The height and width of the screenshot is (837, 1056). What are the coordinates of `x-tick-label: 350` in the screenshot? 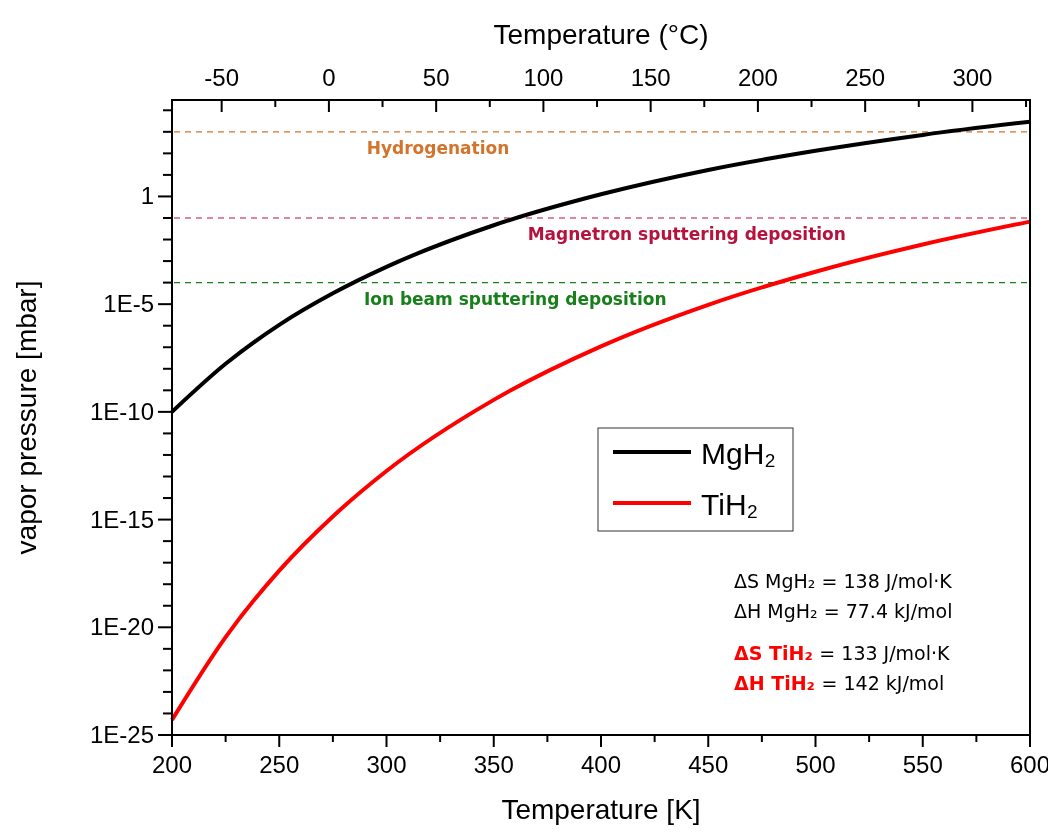 It's located at (493, 764).